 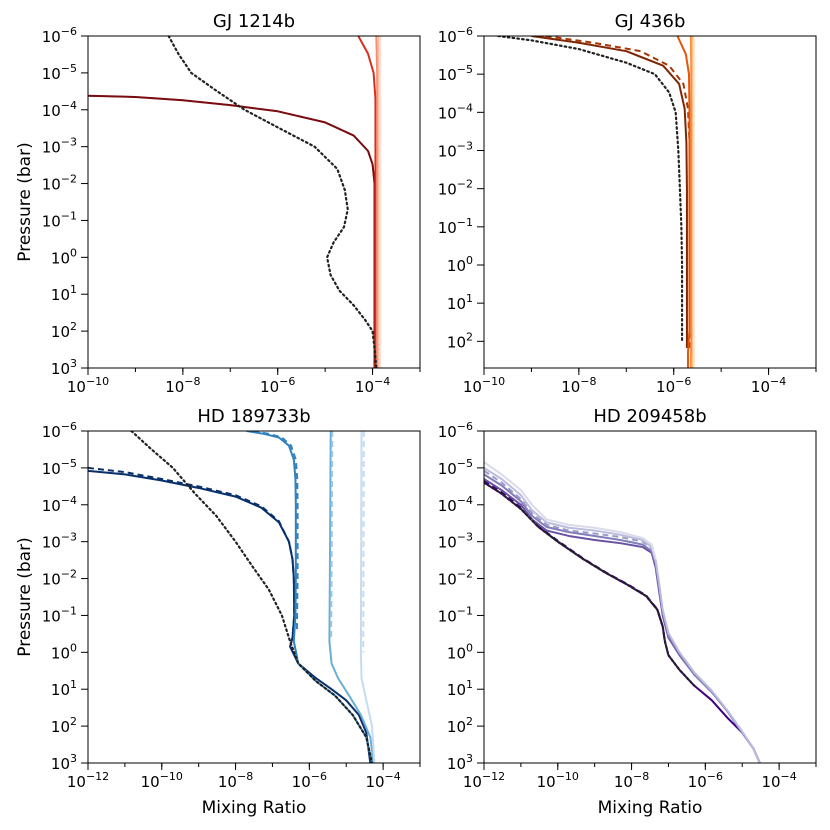 I want to click on y-tick-label: 10⁻¹, so click(x=59, y=219).